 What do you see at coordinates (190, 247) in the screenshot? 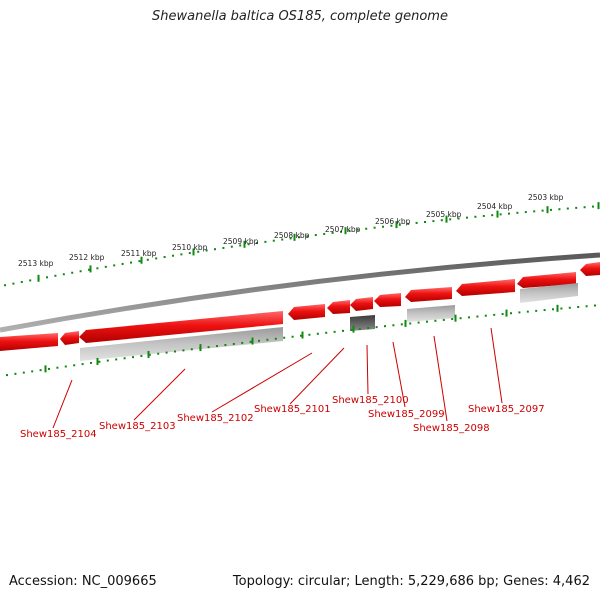
I see `scale-label: 2510 kbp` at bounding box center [190, 247].